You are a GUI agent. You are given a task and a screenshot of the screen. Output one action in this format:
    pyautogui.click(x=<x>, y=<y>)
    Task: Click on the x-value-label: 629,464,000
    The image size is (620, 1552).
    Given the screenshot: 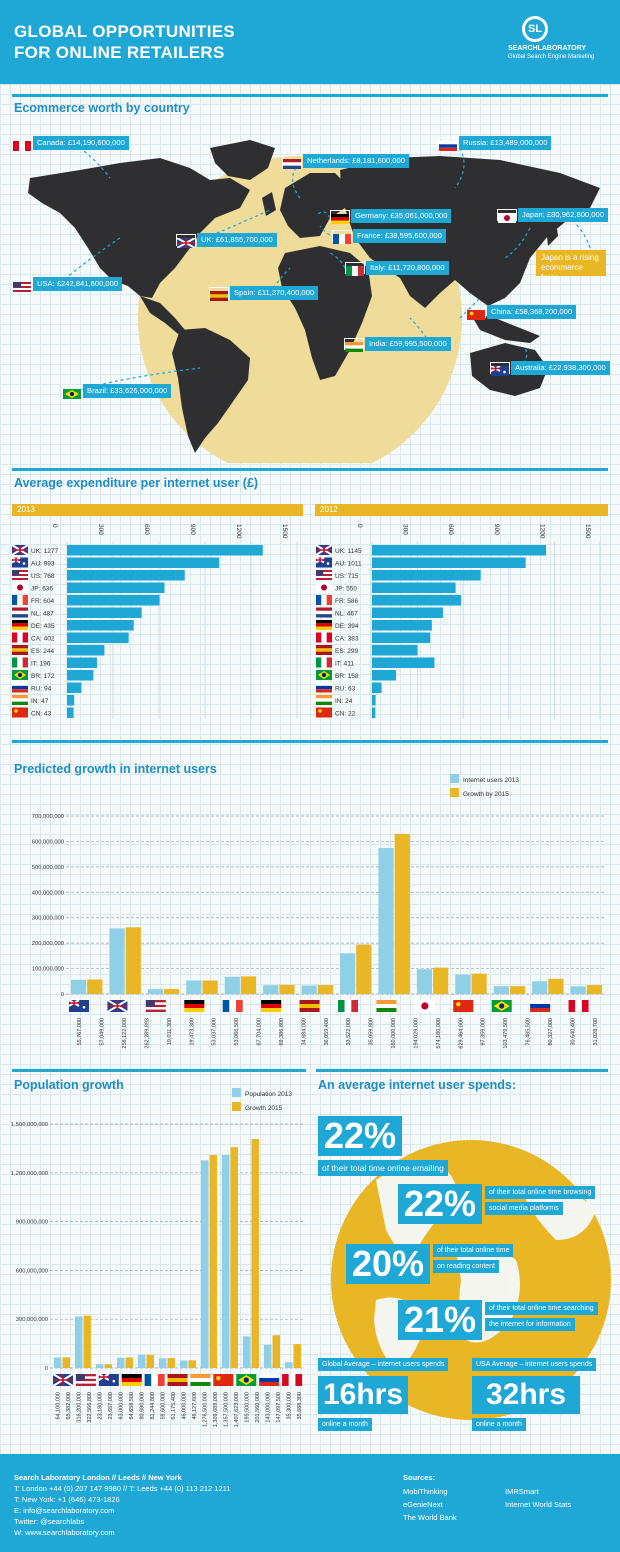 What is the action you would take?
    pyautogui.click(x=461, y=1033)
    